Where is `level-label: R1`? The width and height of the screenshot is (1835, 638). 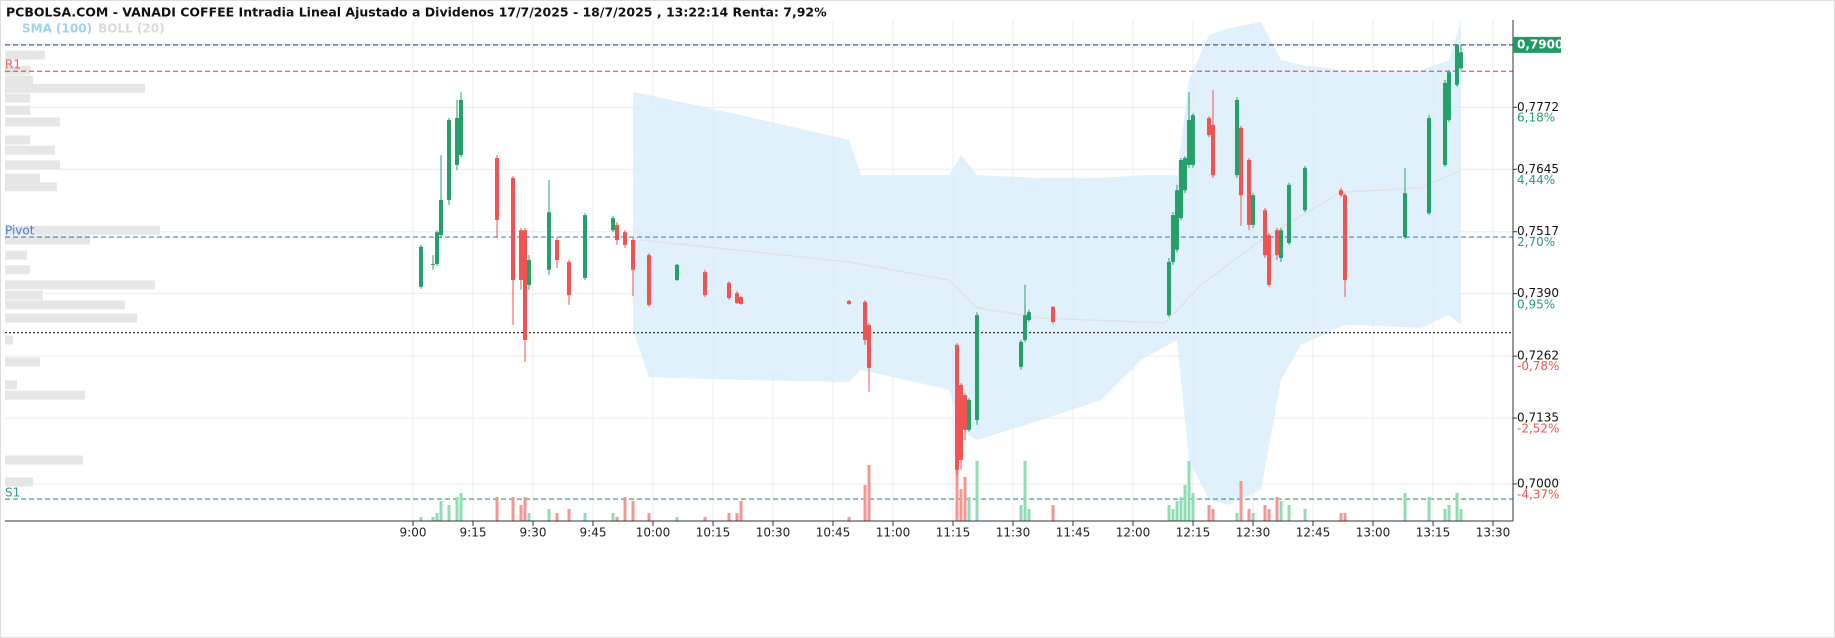 level-label: R1 is located at coordinates (13, 65).